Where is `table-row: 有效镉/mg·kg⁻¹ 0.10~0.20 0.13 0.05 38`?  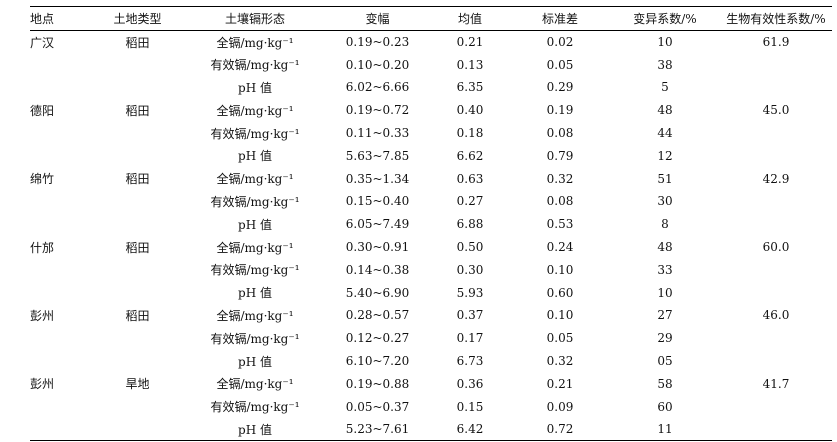 table-row: 有效镉/mg·kg⁻¹ 0.10~0.20 0.13 0.05 38 is located at coordinates (431, 64).